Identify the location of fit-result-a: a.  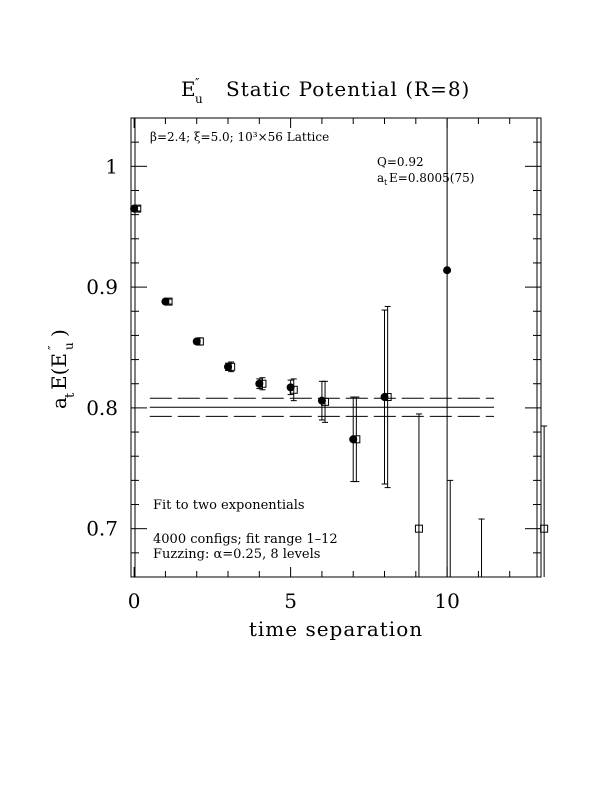
(380, 178).